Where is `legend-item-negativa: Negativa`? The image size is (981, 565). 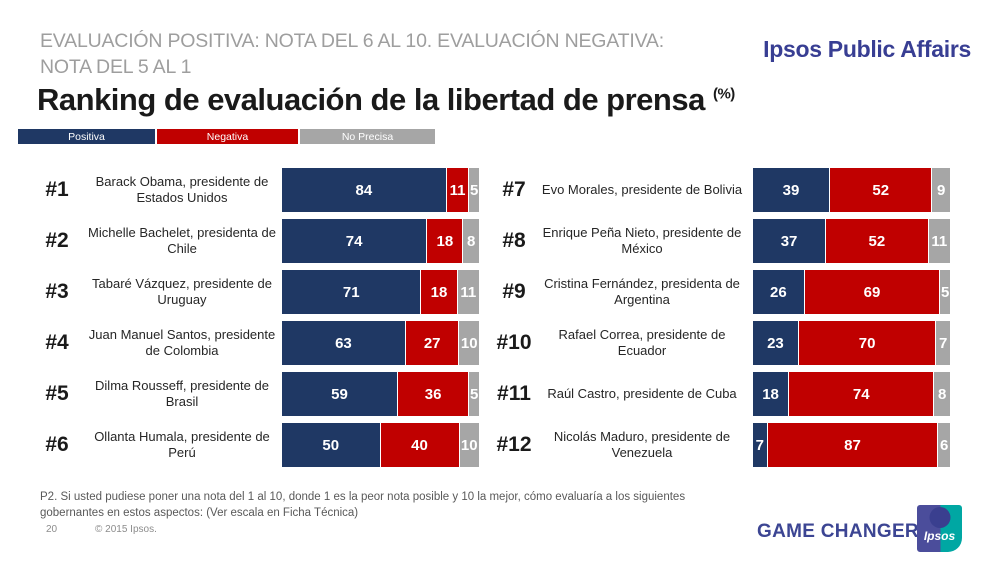 legend-item-negativa: Negativa is located at coordinates (227, 136).